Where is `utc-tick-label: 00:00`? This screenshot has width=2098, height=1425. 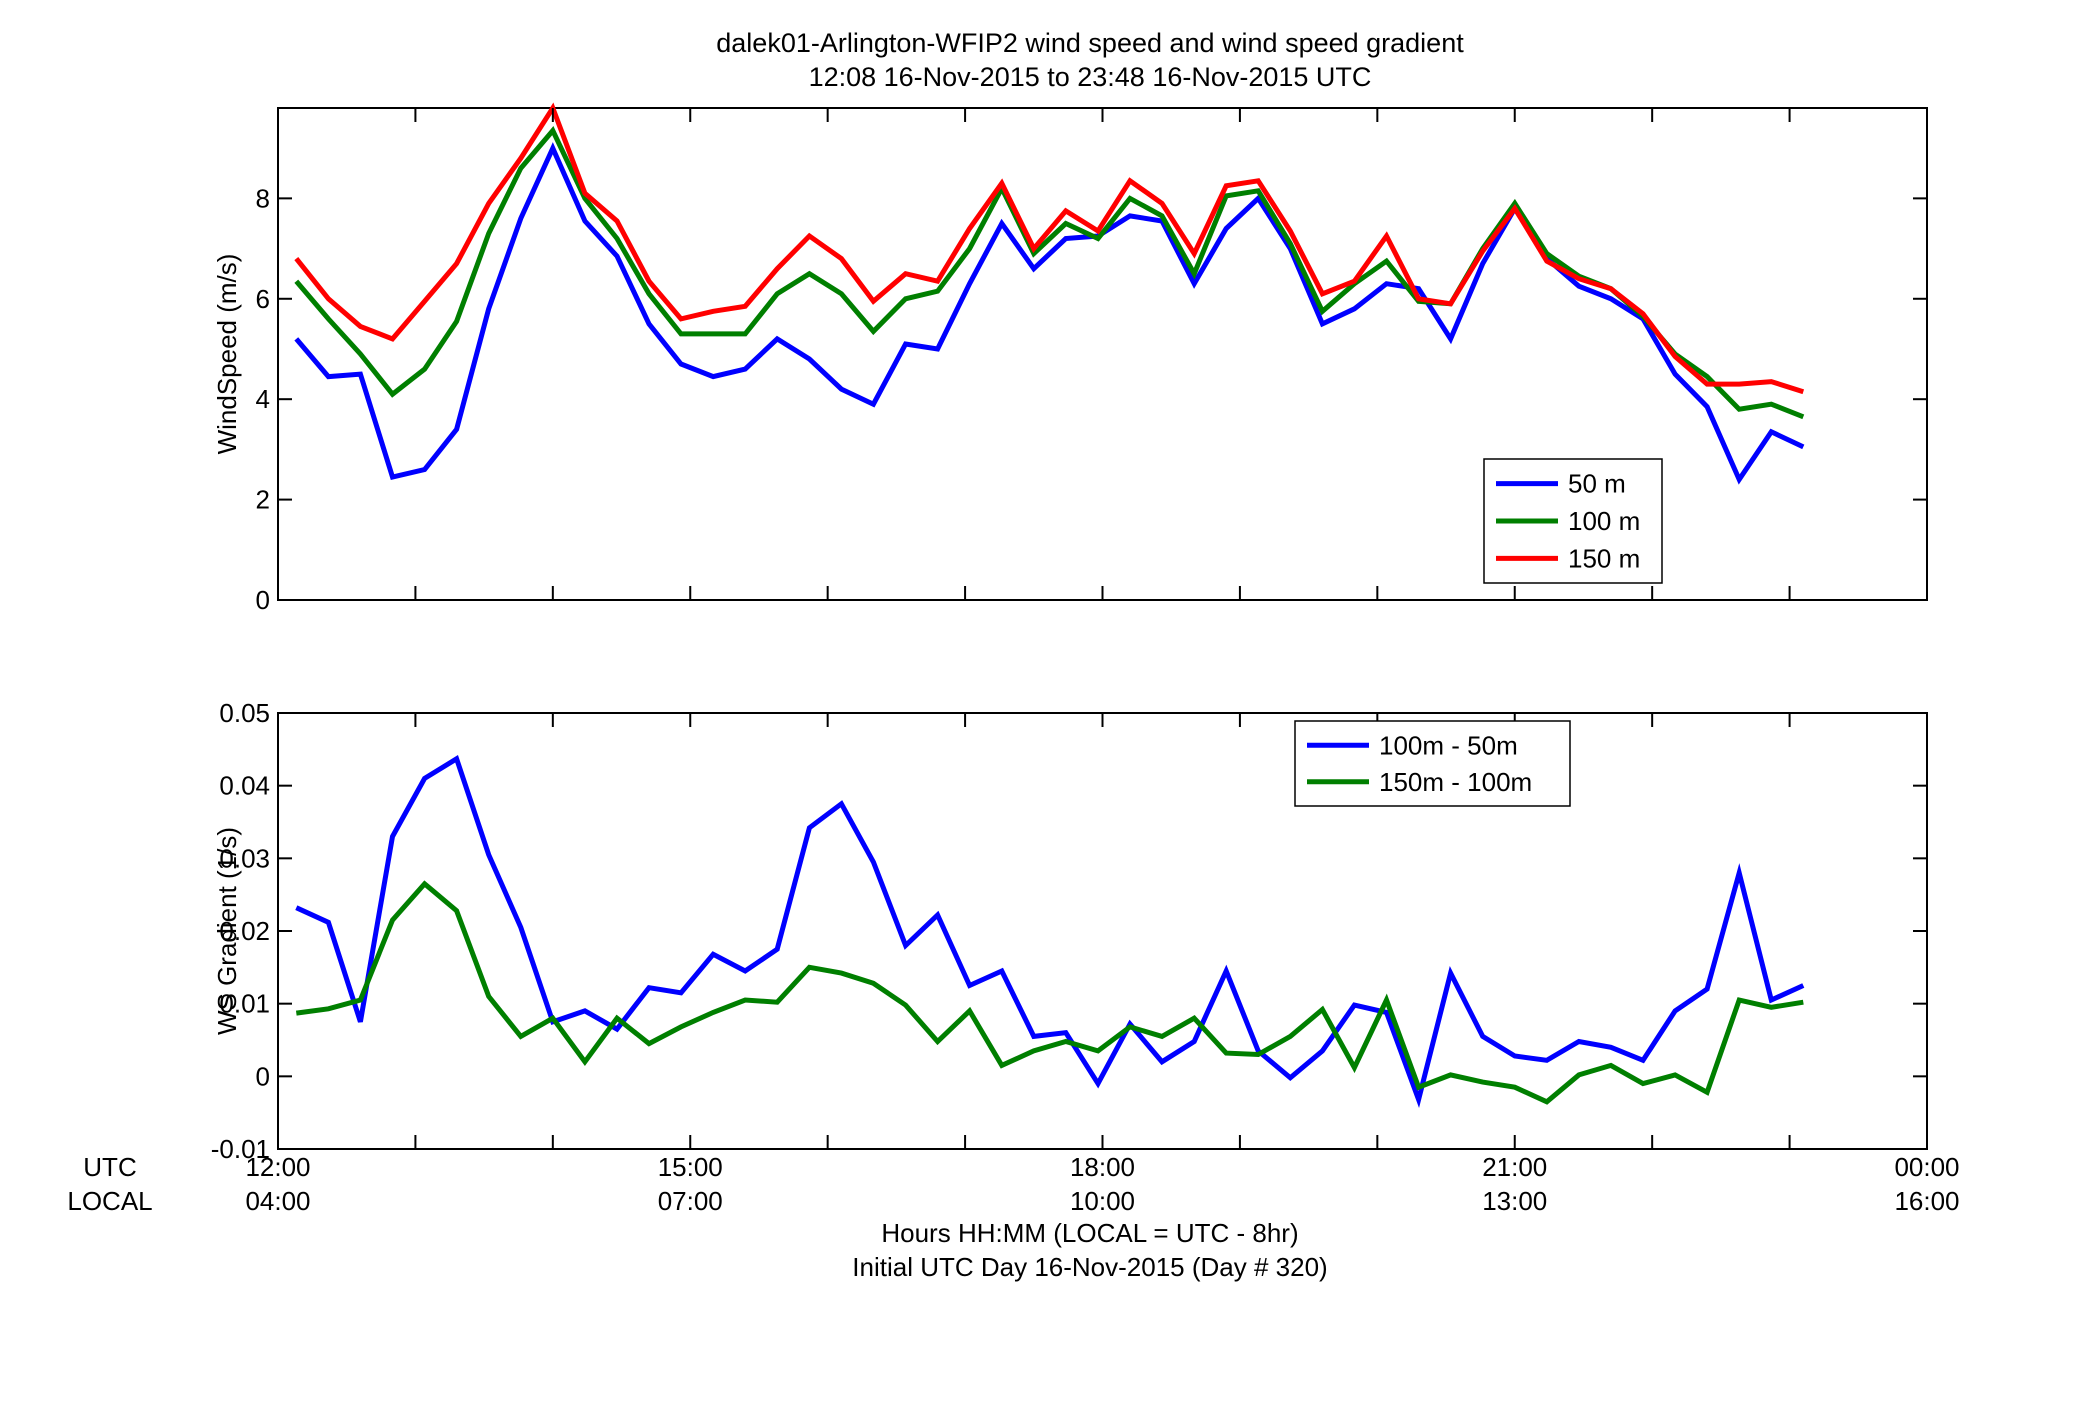 utc-tick-label: 00:00 is located at coordinates (1926, 1167).